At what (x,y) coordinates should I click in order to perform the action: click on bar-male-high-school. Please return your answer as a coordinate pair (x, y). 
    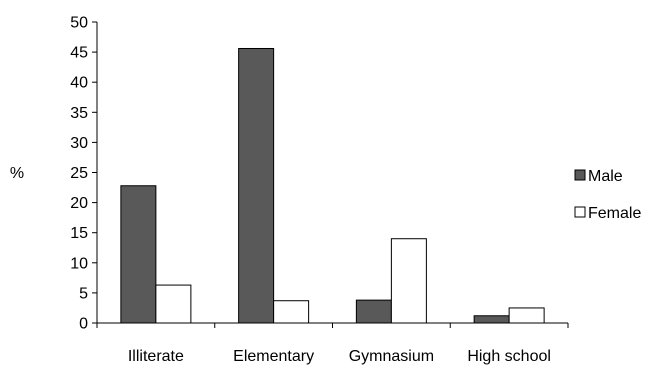
    Looking at the image, I should click on (491, 319).